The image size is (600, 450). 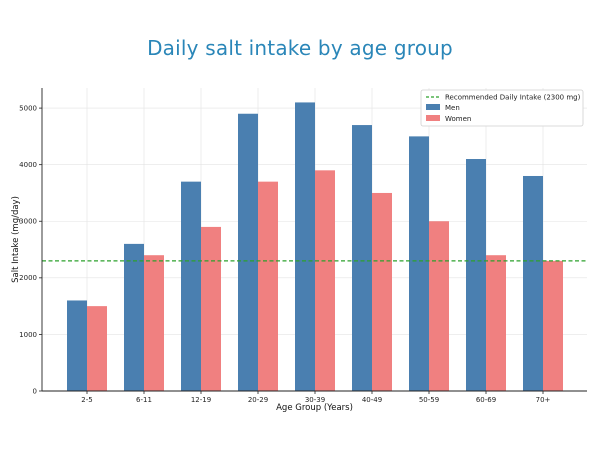 What do you see at coordinates (35, 391) in the screenshot?
I see `y-tick-label-0: 0` at bounding box center [35, 391].